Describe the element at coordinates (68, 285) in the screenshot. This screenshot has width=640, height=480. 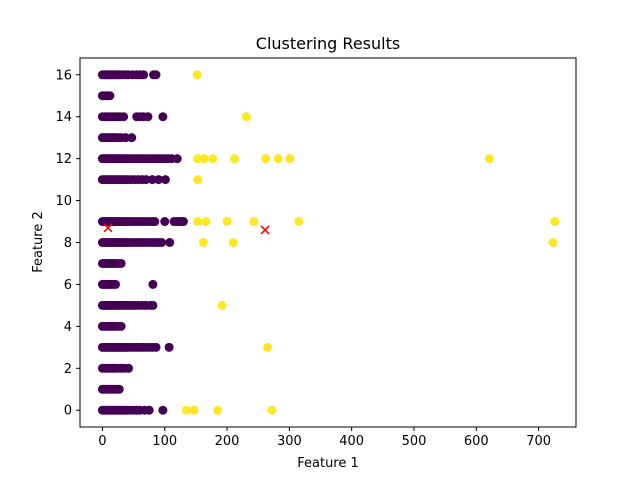
I see `y-tick-label: 6` at that location.